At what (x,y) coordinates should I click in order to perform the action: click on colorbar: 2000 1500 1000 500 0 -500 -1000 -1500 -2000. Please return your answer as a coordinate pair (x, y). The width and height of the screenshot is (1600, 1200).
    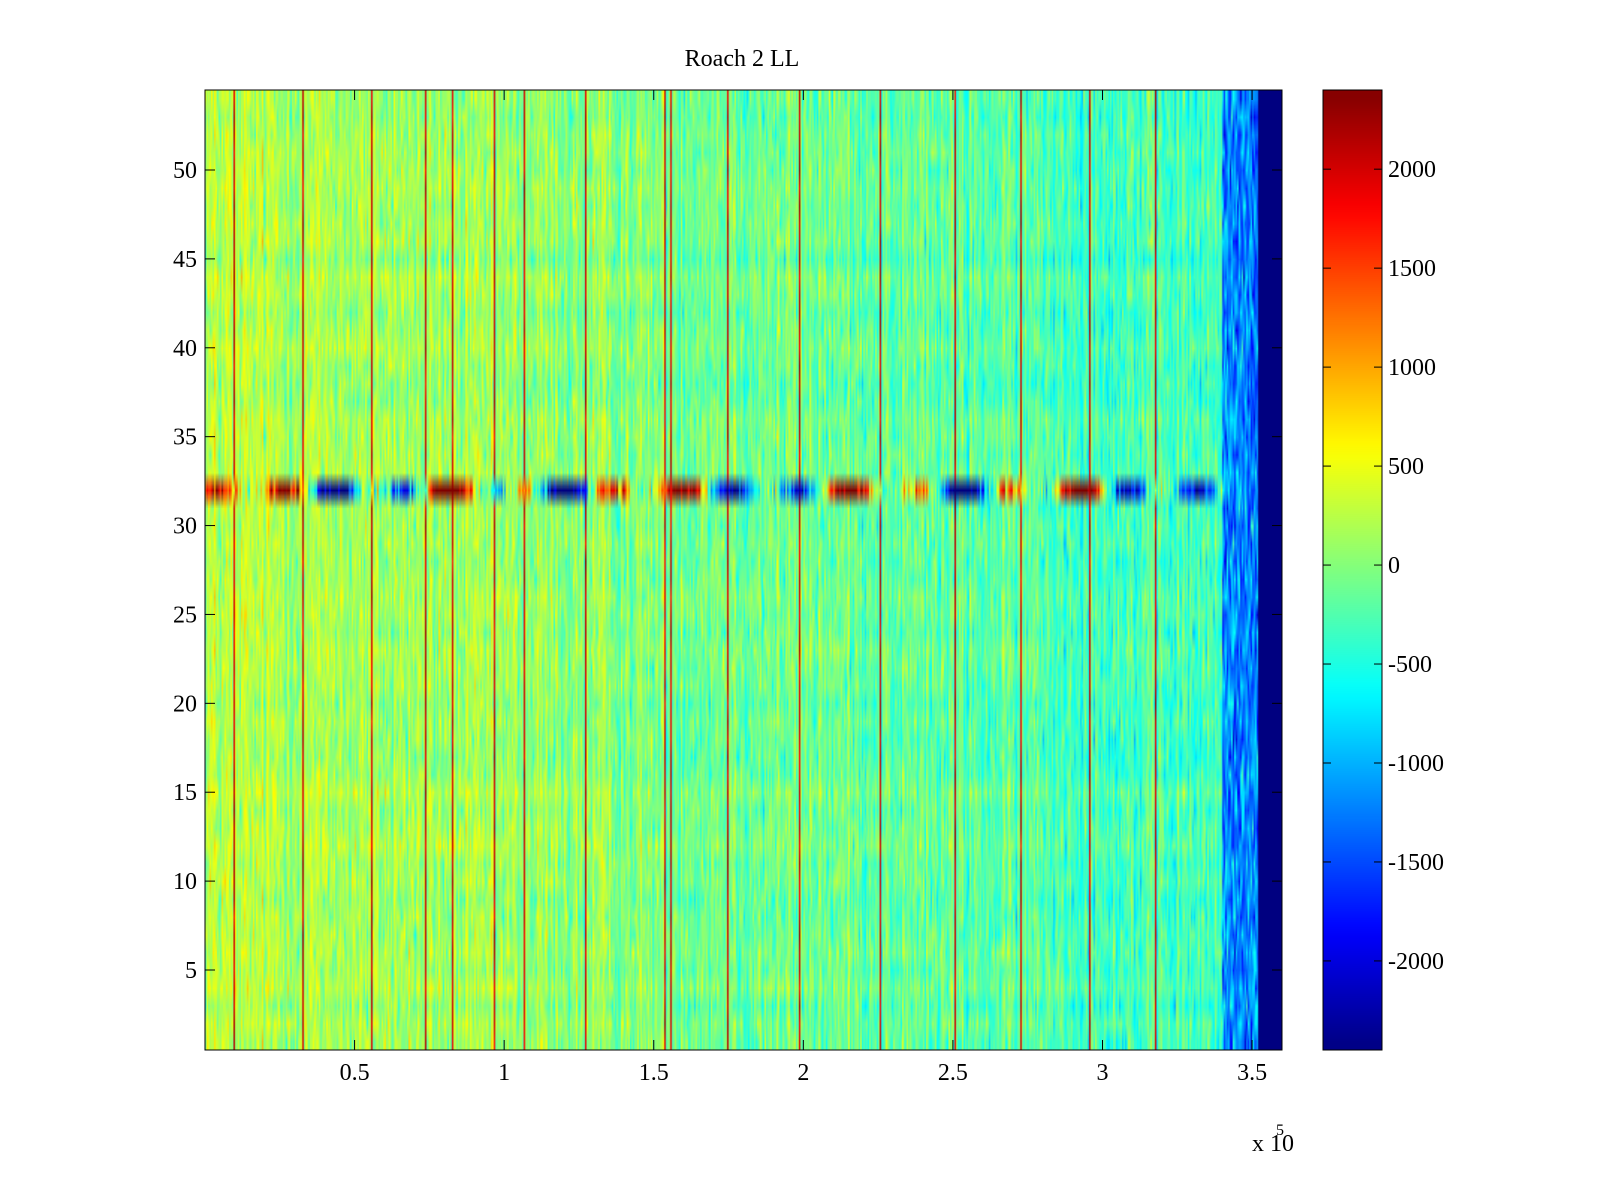
    Looking at the image, I should click on (1383, 570).